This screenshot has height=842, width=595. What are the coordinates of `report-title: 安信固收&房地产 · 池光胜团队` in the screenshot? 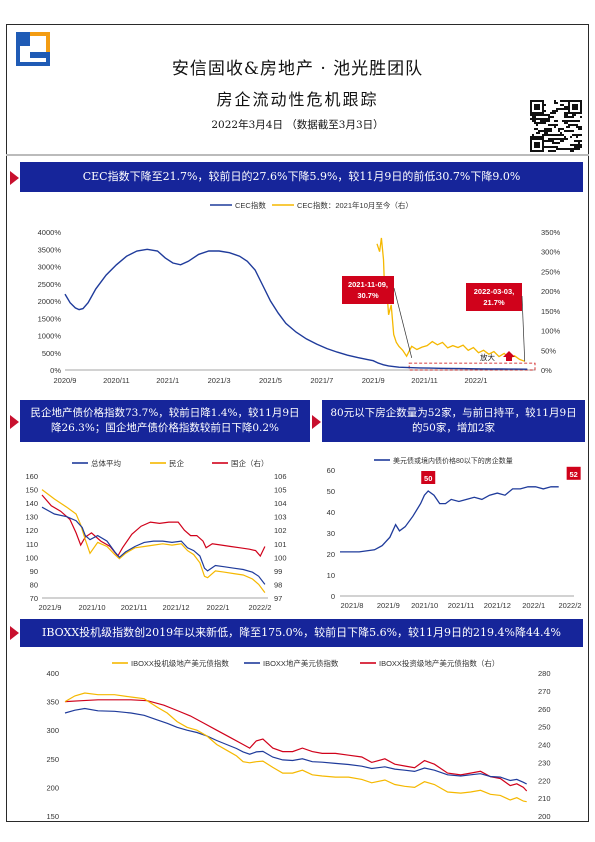 It's located at (297, 69).